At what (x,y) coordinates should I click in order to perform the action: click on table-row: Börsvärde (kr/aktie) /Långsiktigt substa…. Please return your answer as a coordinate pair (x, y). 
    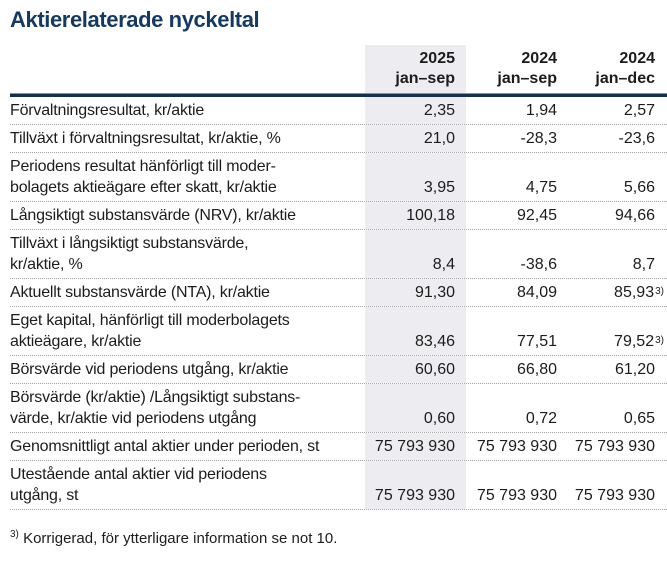
    Looking at the image, I should click on (338, 408).